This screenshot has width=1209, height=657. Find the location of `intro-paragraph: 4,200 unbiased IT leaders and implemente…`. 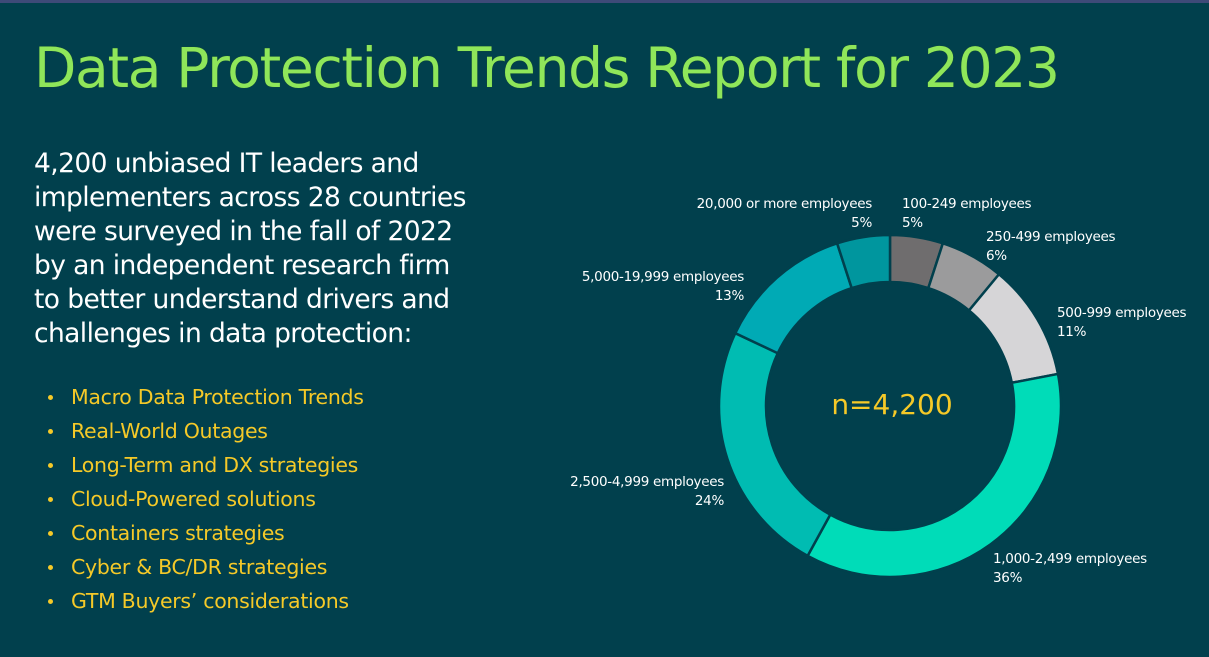

intro-paragraph: 4,200 unbiased IT leaders and implemente… is located at coordinates (294, 249).